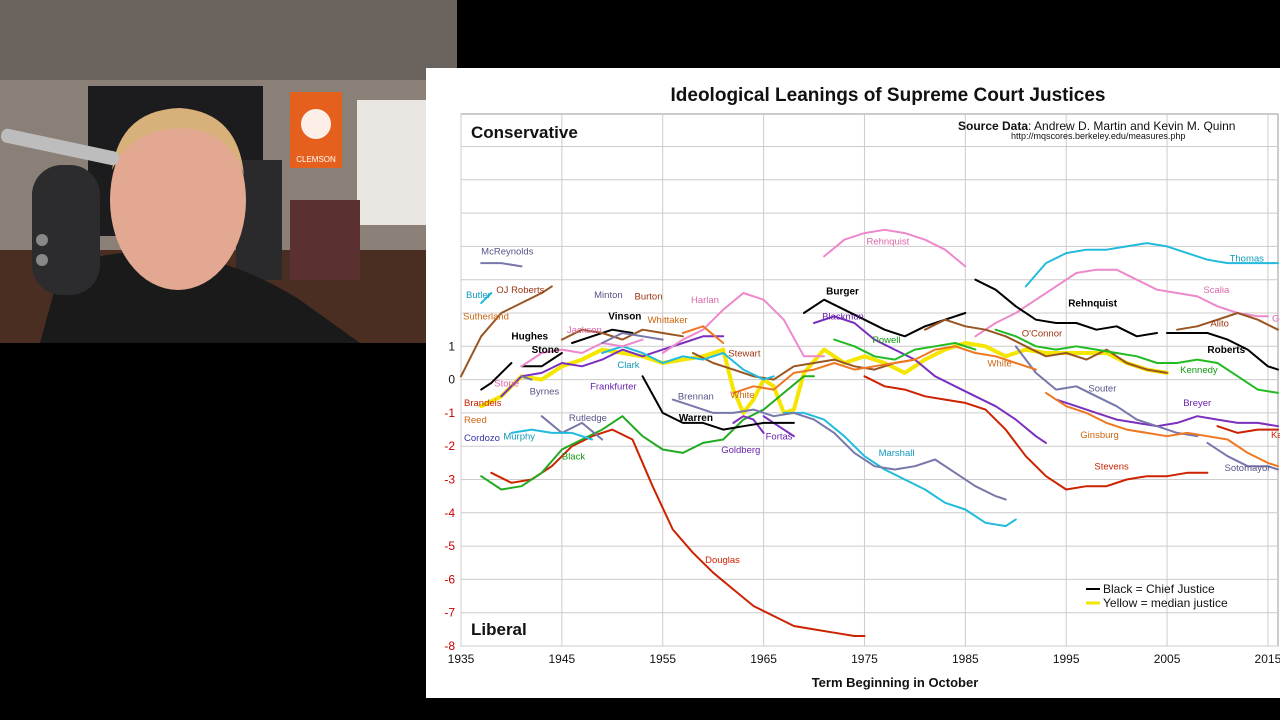 Image resolution: width=1280 pixels, height=720 pixels. I want to click on justice-label: Roberts, so click(1226, 350).